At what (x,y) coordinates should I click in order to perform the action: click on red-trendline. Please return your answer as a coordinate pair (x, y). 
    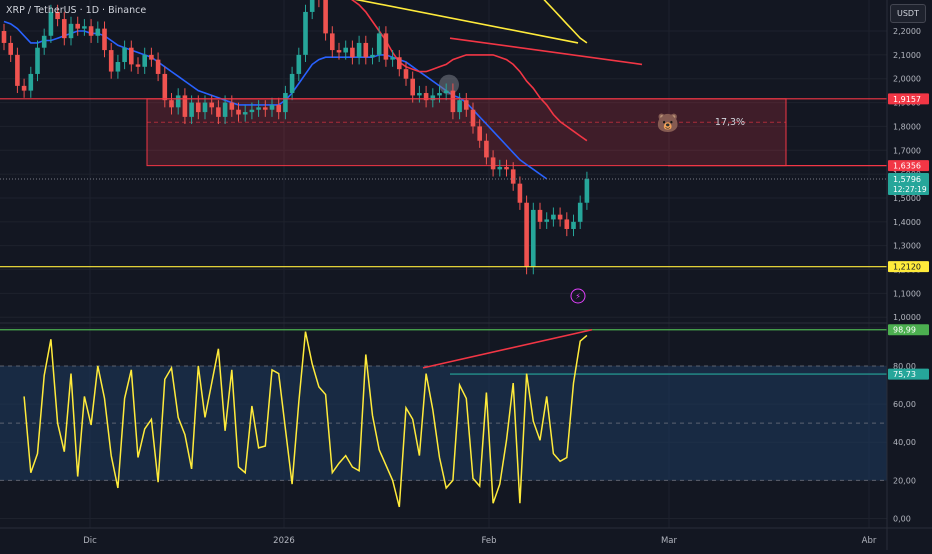
    Looking at the image, I should click on (546, 51).